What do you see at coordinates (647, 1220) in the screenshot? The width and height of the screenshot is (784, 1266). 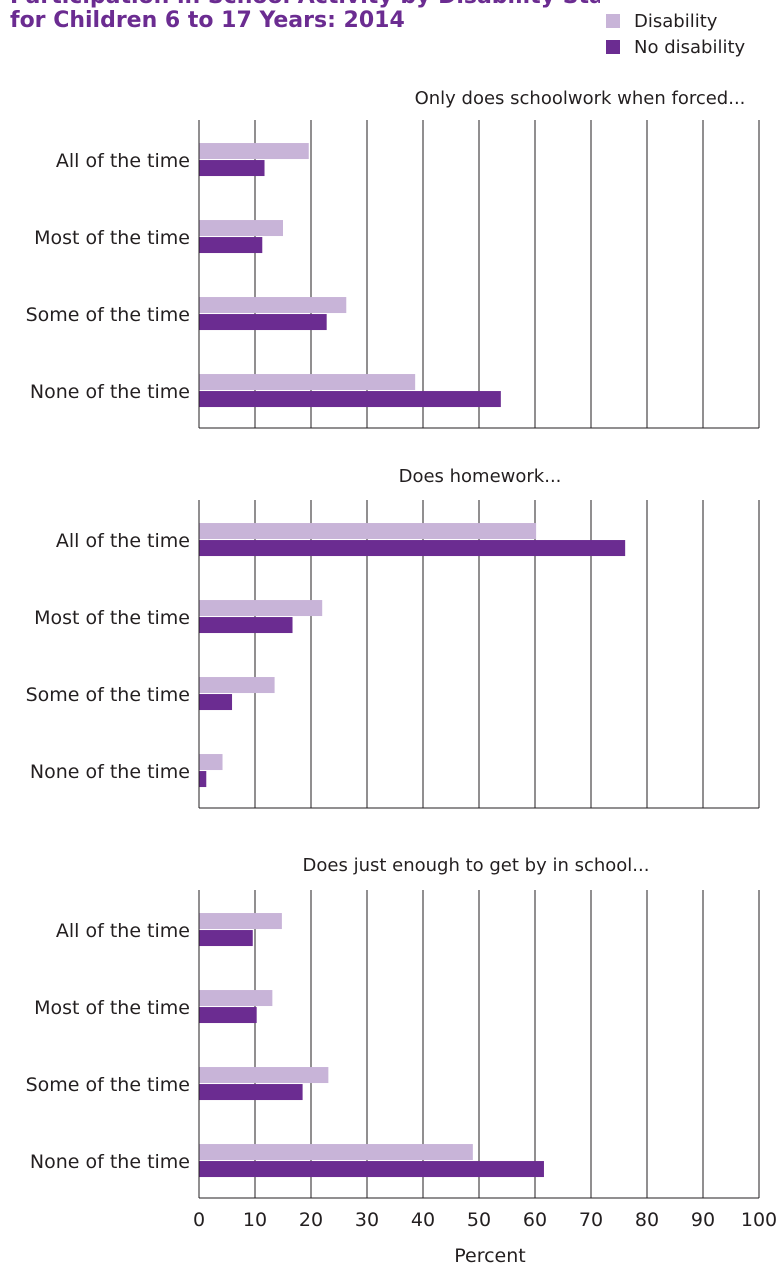 I see `x-tick-label-80: 80` at bounding box center [647, 1220].